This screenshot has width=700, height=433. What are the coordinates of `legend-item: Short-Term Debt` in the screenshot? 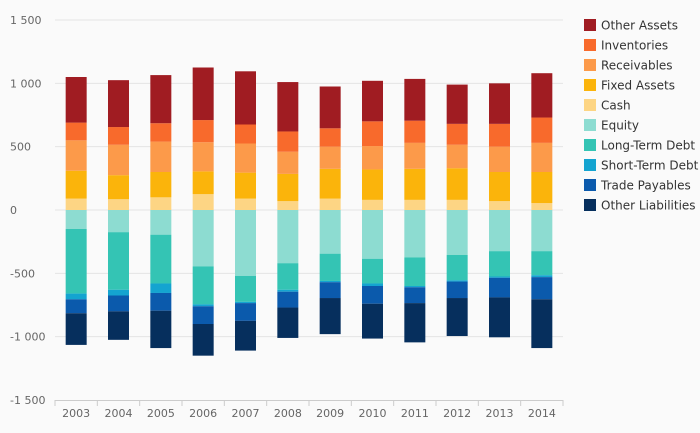 It's located at (641, 166).